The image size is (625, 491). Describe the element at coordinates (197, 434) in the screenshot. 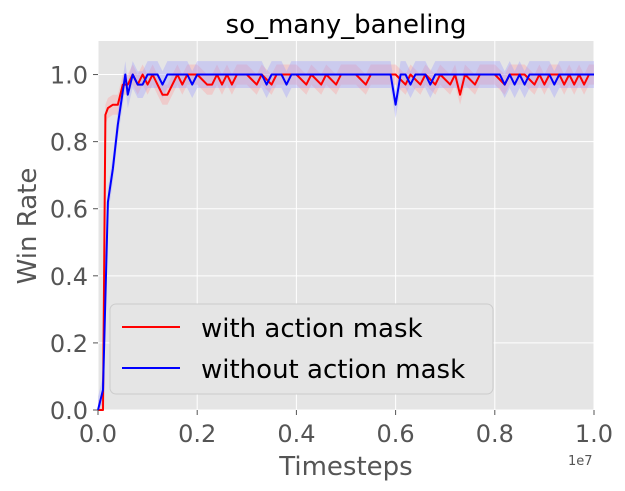

I see `x-tick-label: 0.2` at that location.